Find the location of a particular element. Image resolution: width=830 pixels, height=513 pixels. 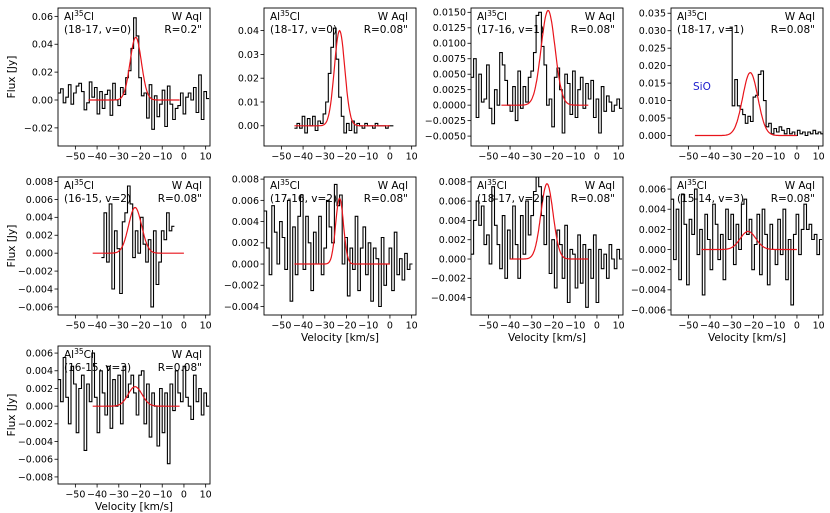

y-tick-label: 0.005 is located at coordinates (652, 118).